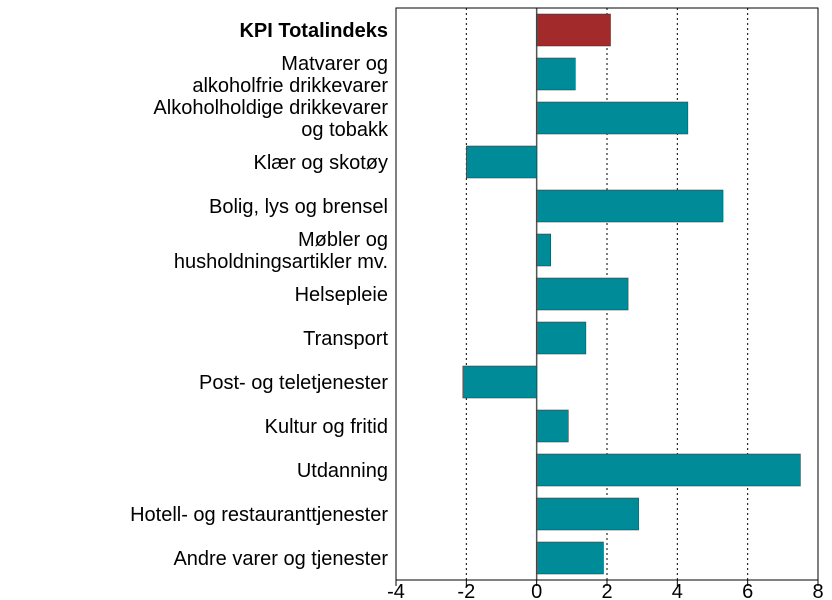 This screenshot has width=832, height=600. I want to click on y-tick-label: Utdanning, so click(342, 471).